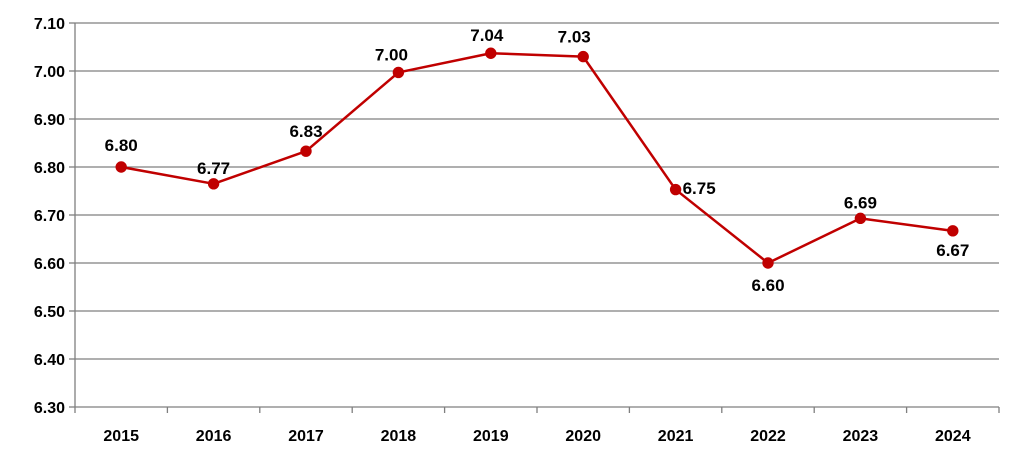 The width and height of the screenshot is (1023, 459). Describe the element at coordinates (583, 436) in the screenshot. I see `x-tick-label: 2020` at that location.